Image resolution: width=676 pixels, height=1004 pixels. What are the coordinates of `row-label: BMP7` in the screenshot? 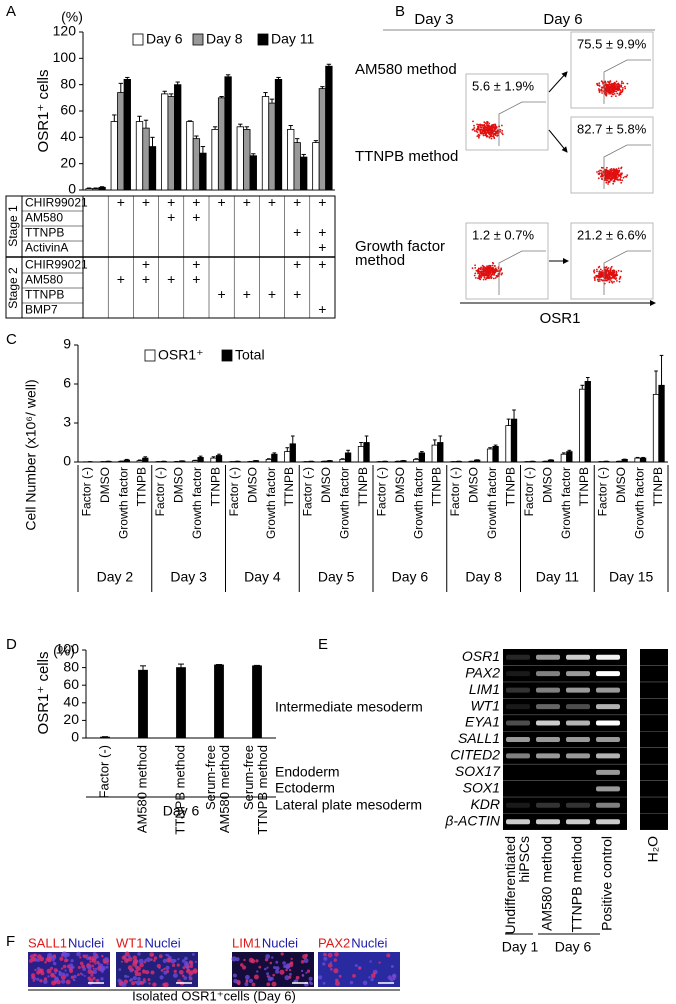 It's located at (41, 310).